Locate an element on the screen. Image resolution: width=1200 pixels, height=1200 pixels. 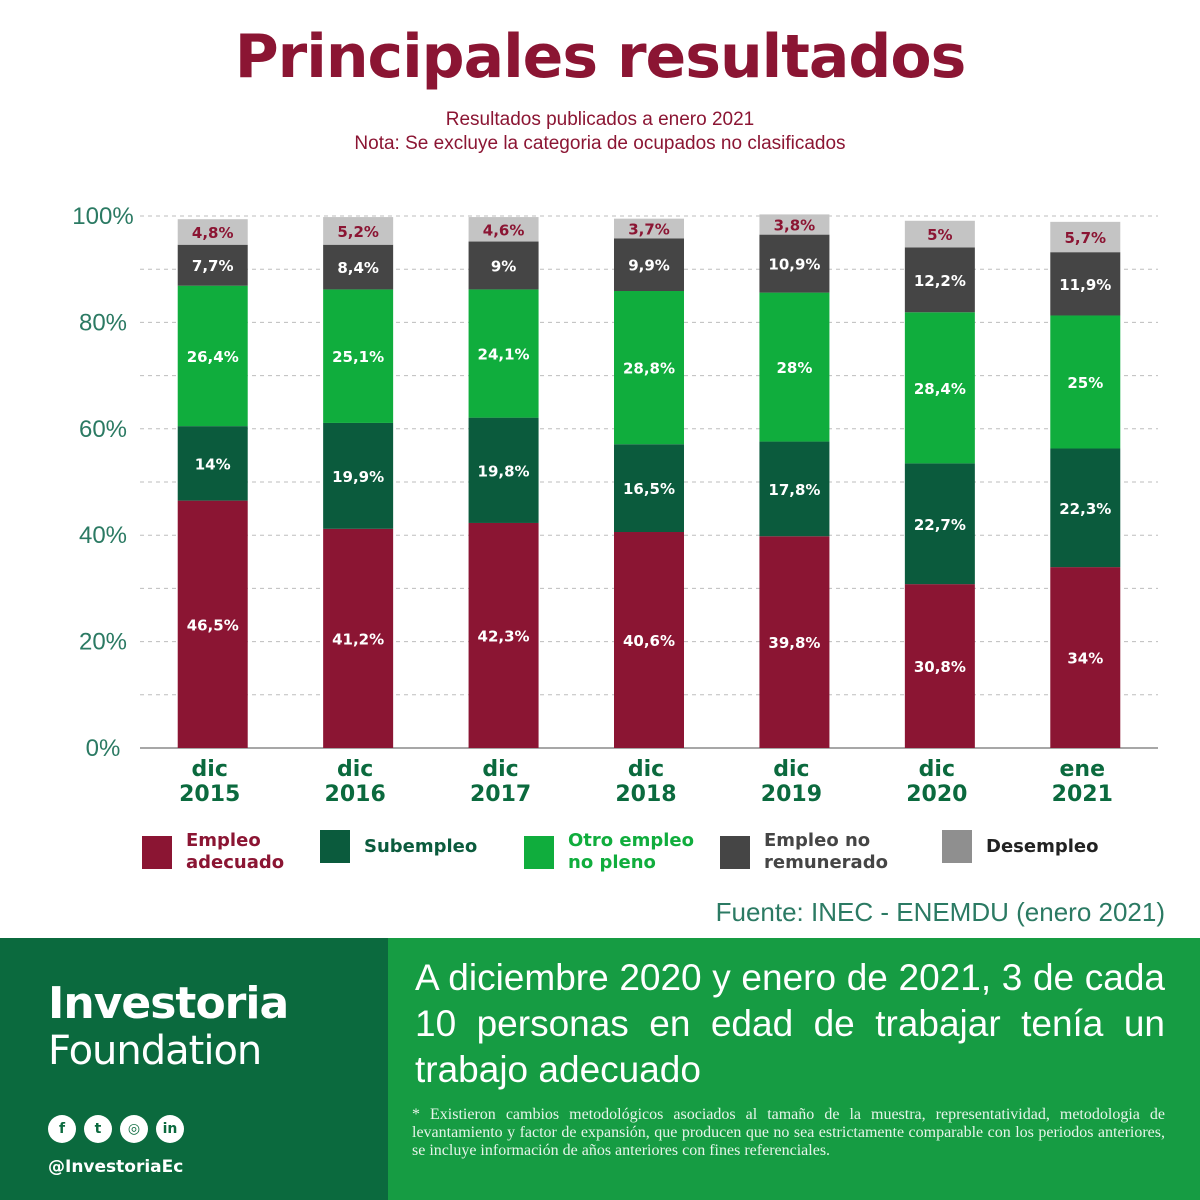
linkedin-icon: in is located at coordinates (170, 1129).